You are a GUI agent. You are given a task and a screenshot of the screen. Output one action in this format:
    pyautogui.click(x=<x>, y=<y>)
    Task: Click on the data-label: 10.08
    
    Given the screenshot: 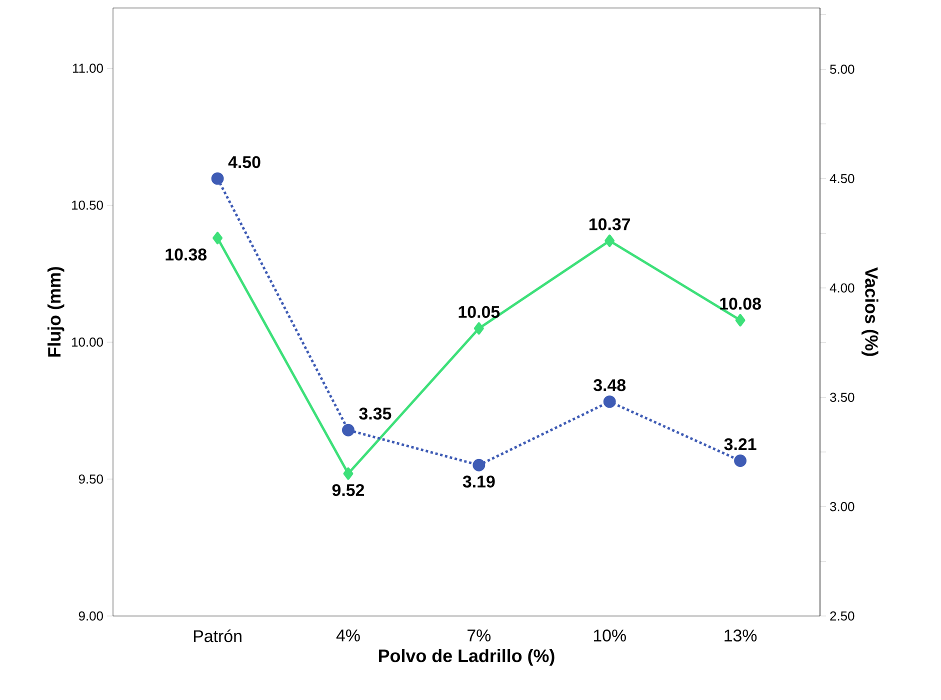 What is the action you would take?
    pyautogui.click(x=740, y=304)
    